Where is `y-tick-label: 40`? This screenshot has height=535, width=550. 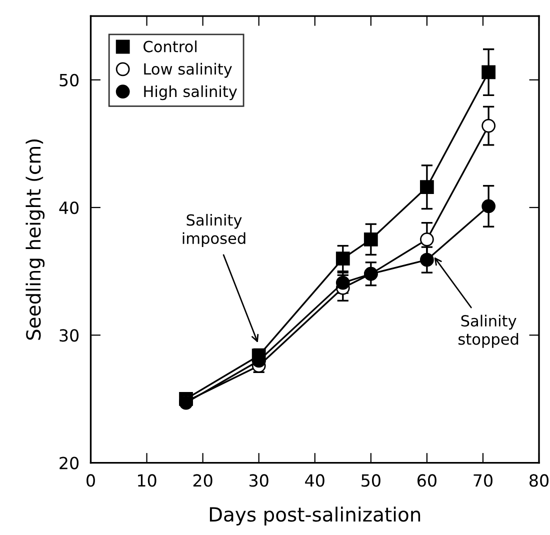
y-tick-label: 40 is located at coordinates (69, 207).